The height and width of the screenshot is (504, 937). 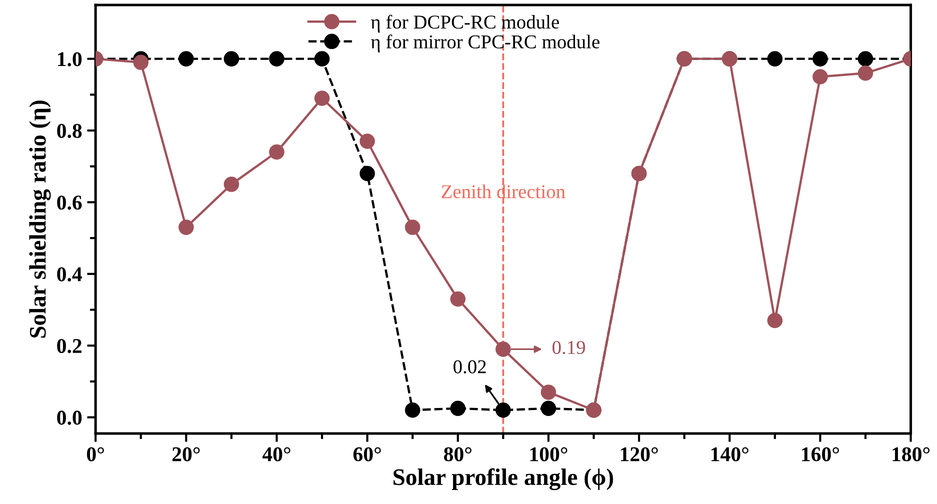 What do you see at coordinates (69, 274) in the screenshot?
I see `y-tick-label: 0.4` at bounding box center [69, 274].